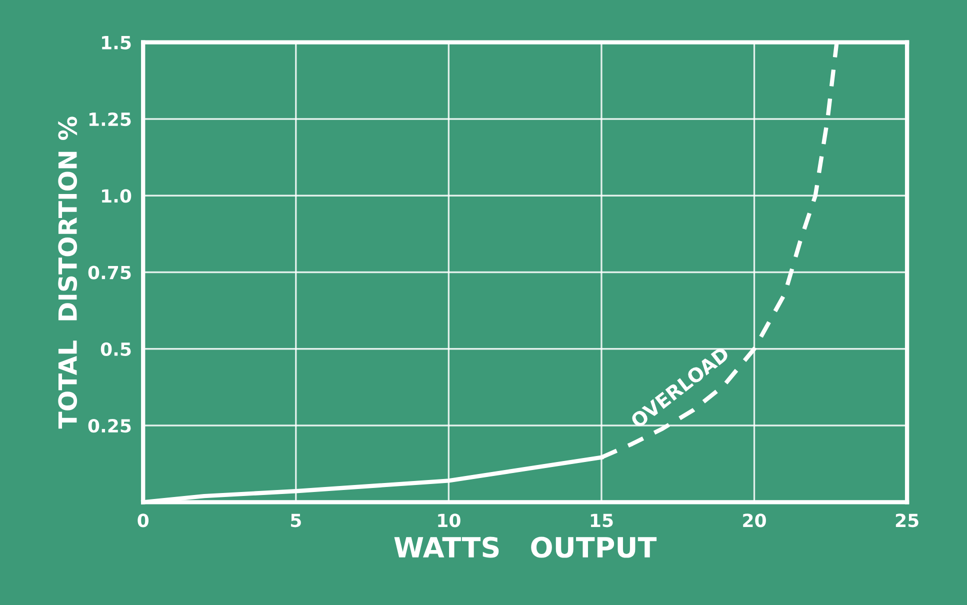 The height and width of the screenshot is (605, 967). Describe the element at coordinates (109, 273) in the screenshot. I see `y-tick-label: 0.75` at that location.